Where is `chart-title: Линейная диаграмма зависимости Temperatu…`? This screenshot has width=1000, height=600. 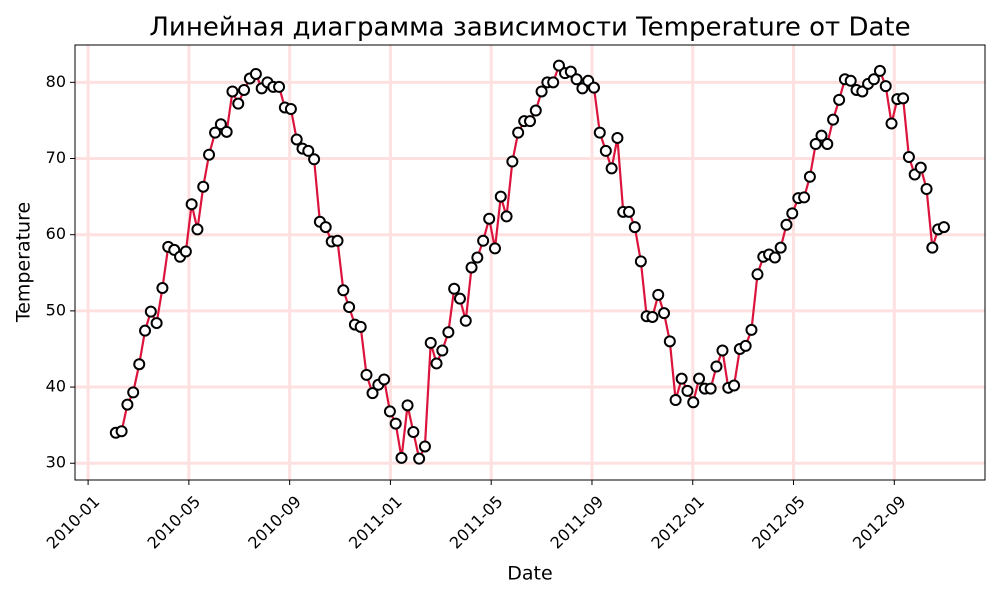
chart-title: Линейная диаграмма зависимости Temperatu… is located at coordinates (529, 28).